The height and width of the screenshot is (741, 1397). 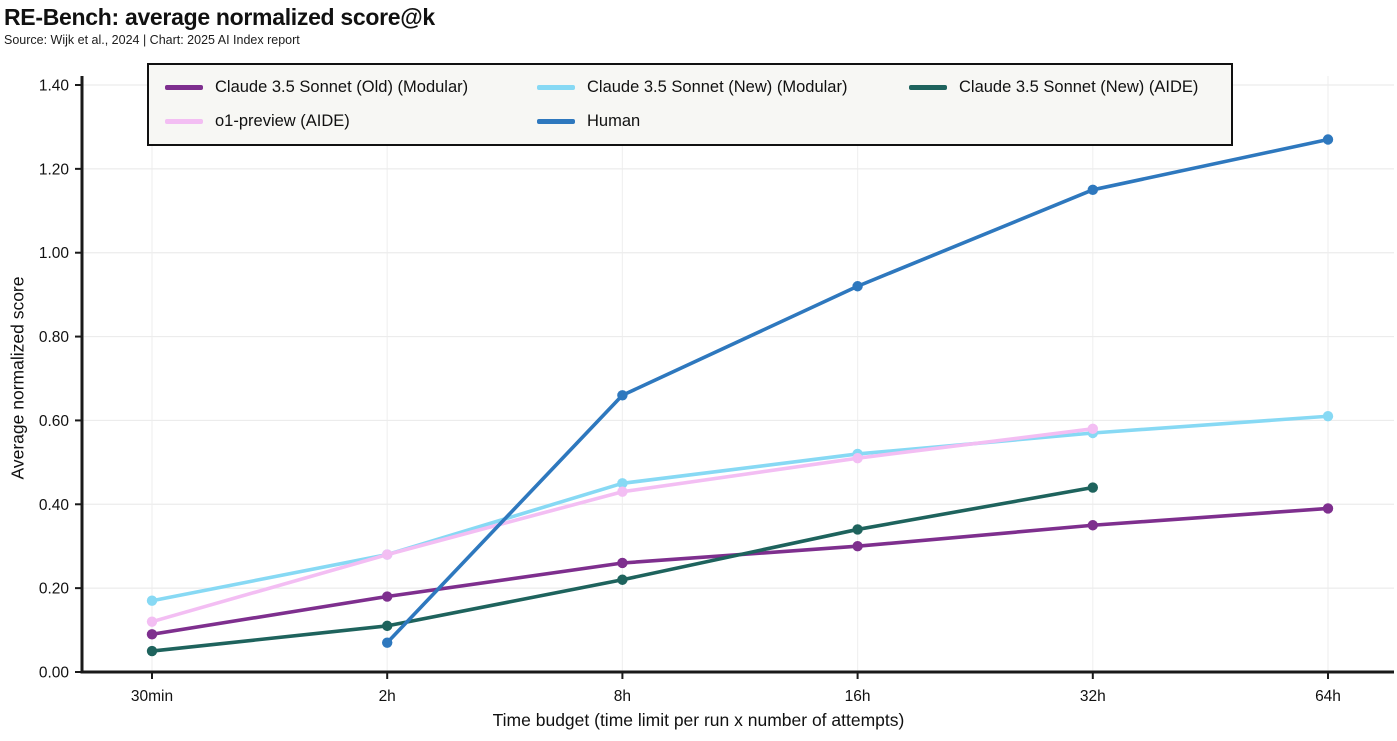 I want to click on y-axis-label: Average normalized score, so click(x=17, y=378).